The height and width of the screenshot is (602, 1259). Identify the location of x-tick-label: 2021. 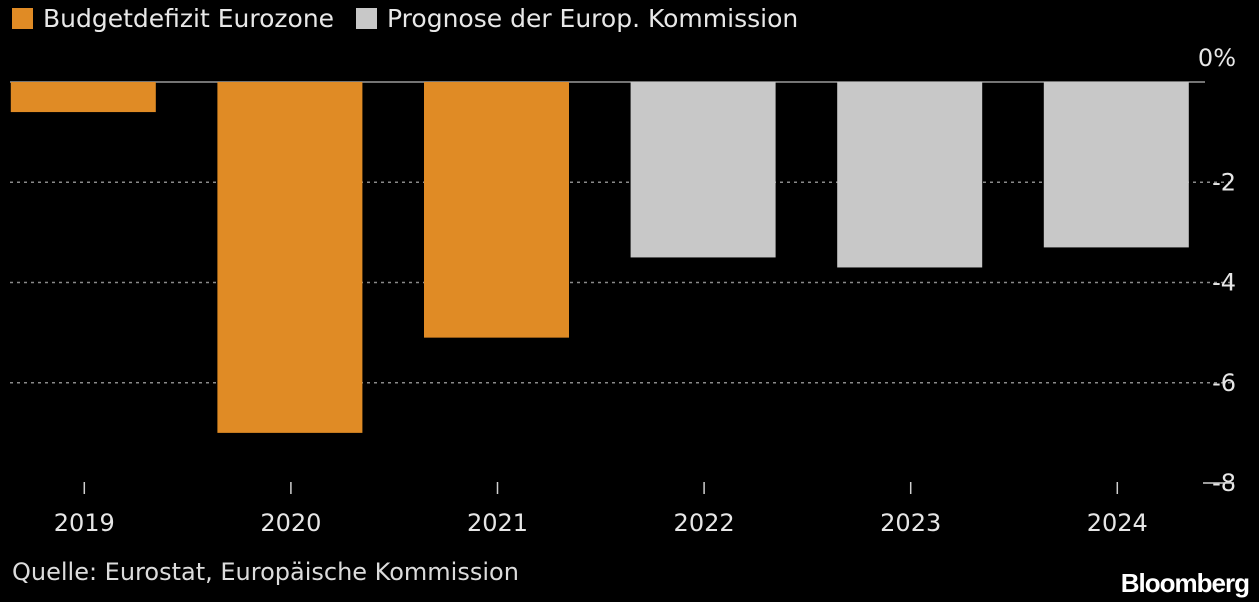
(497, 523).